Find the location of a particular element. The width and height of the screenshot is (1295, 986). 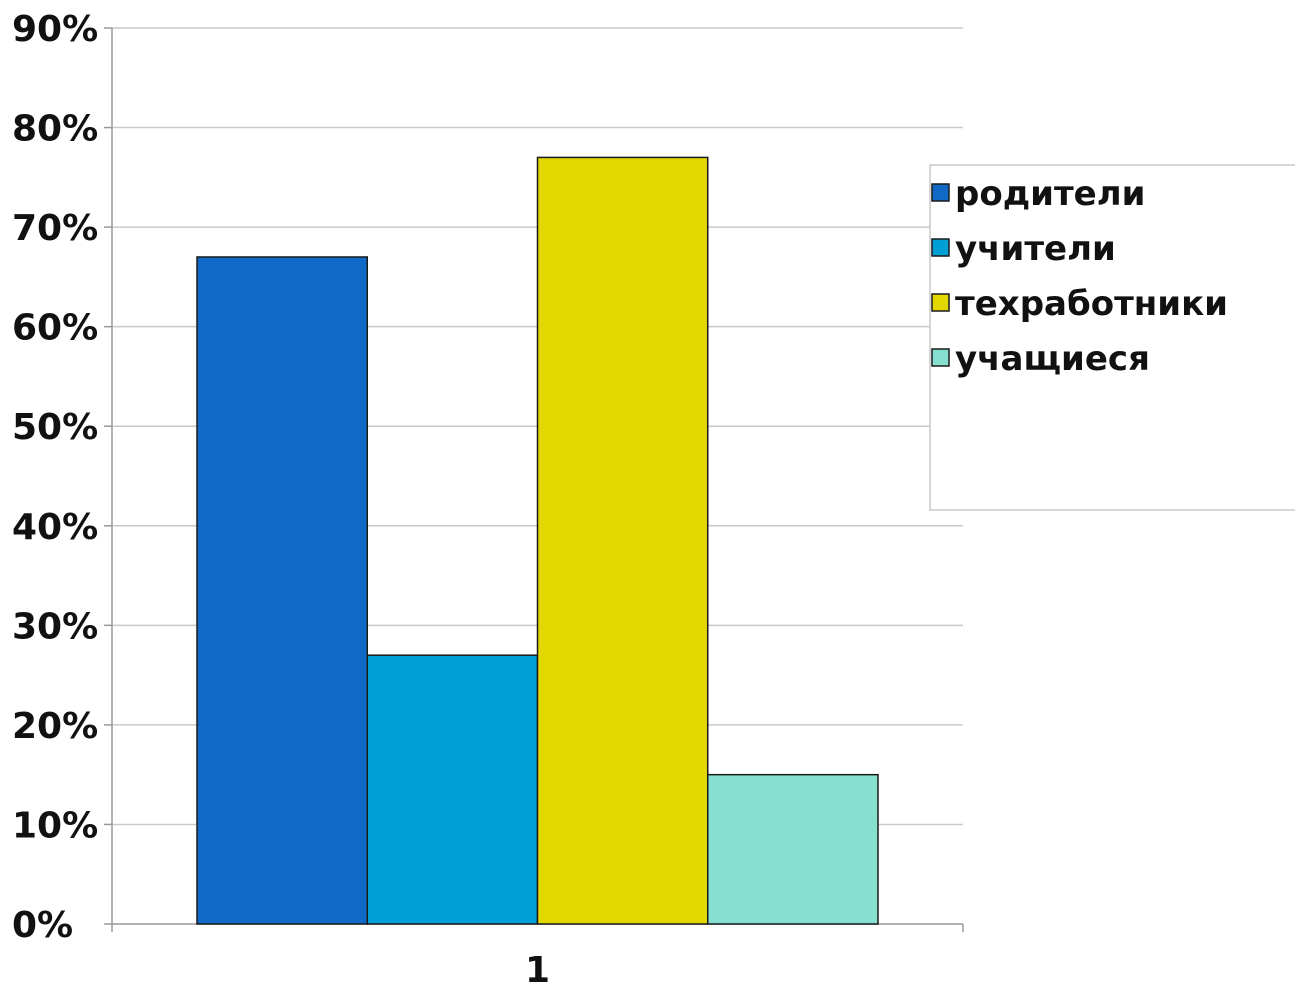

legend-box is located at coordinates (1112, 337).